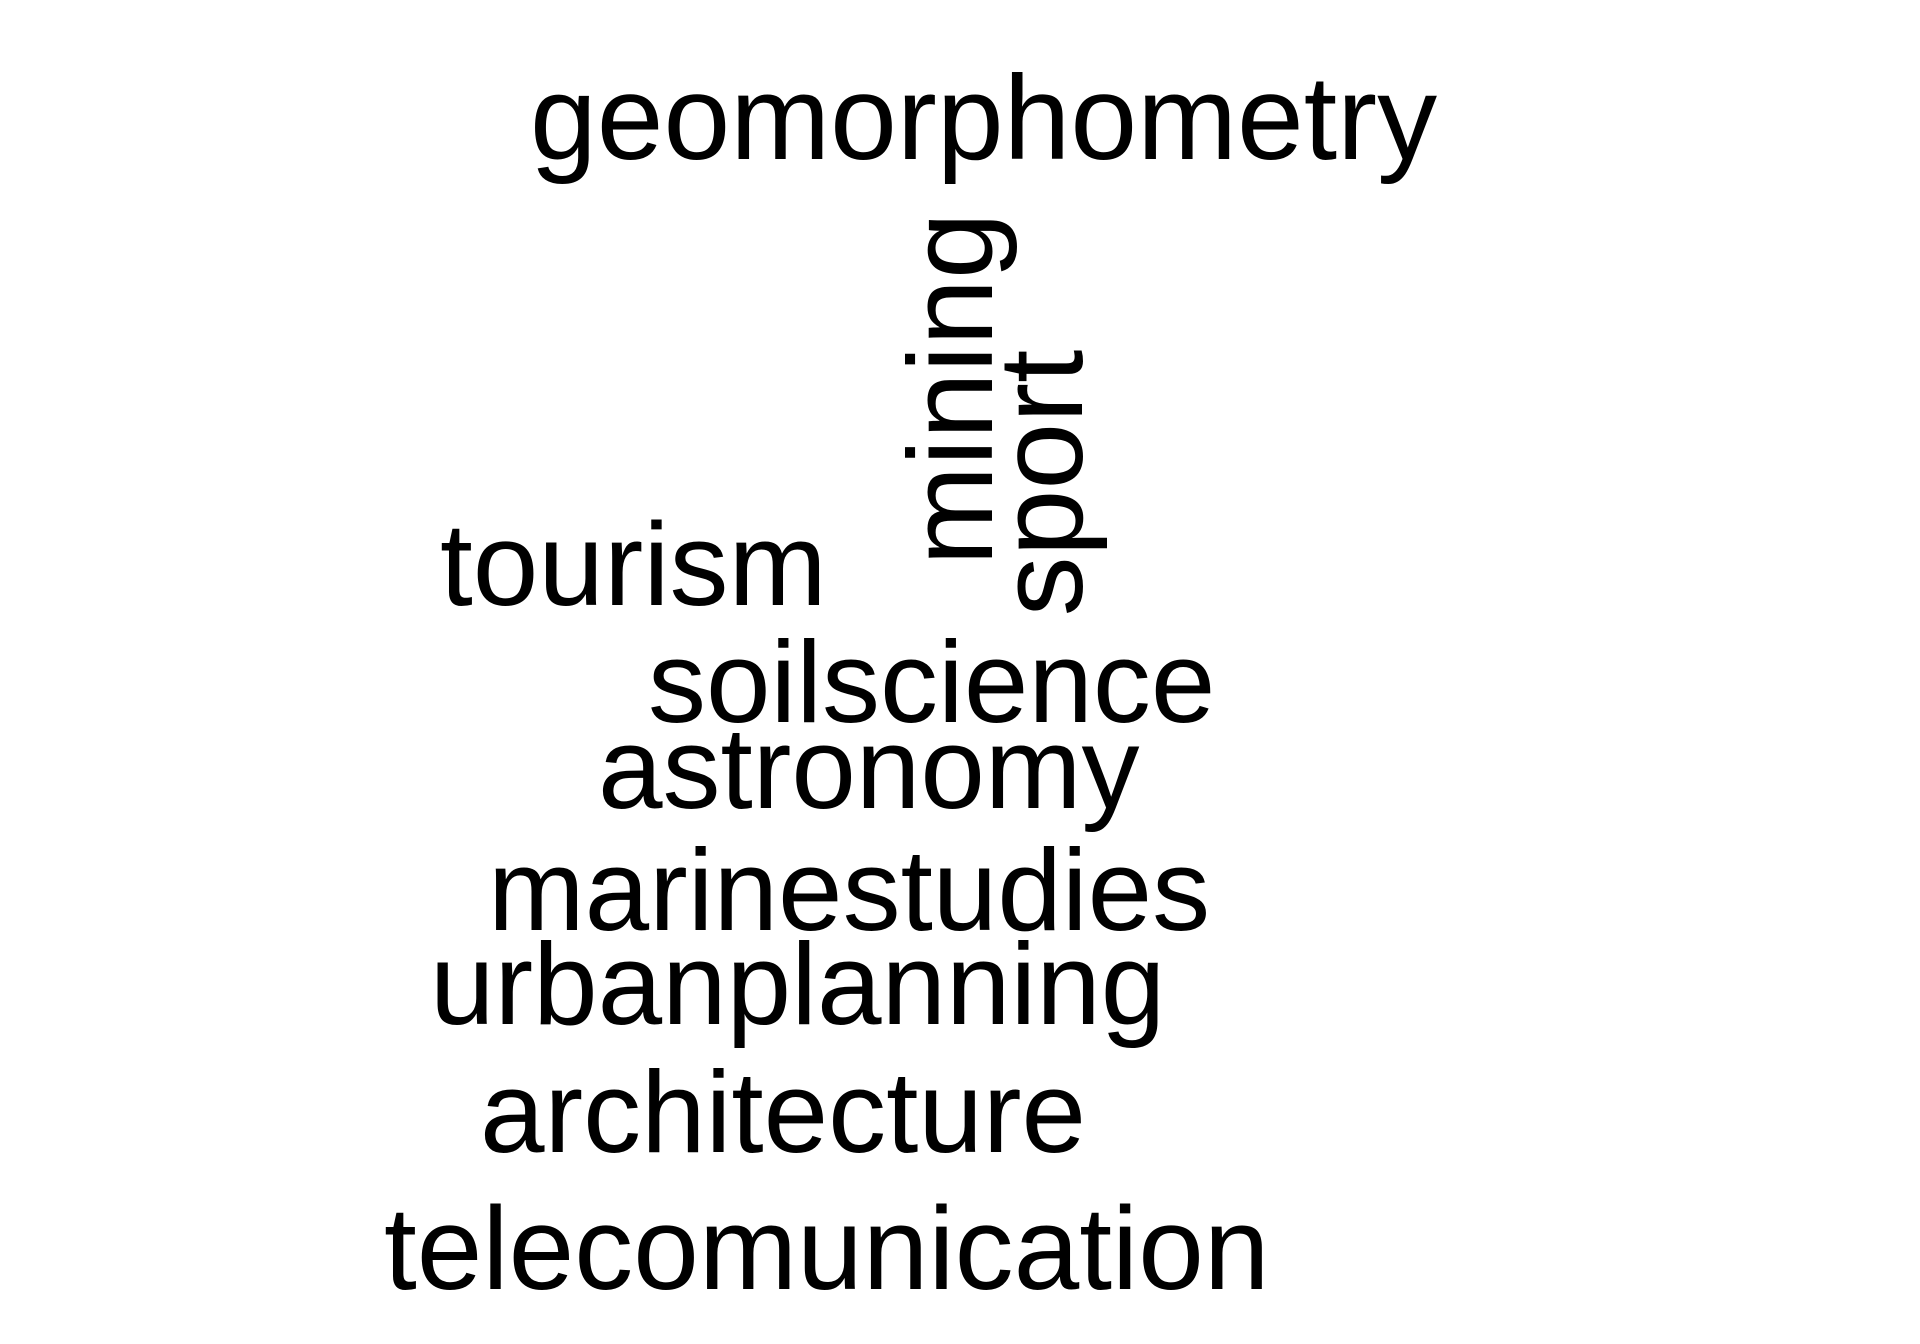 Image resolution: width=1920 pixels, height=1344 pixels. I want to click on word-sport: sport, so click(1041, 483).